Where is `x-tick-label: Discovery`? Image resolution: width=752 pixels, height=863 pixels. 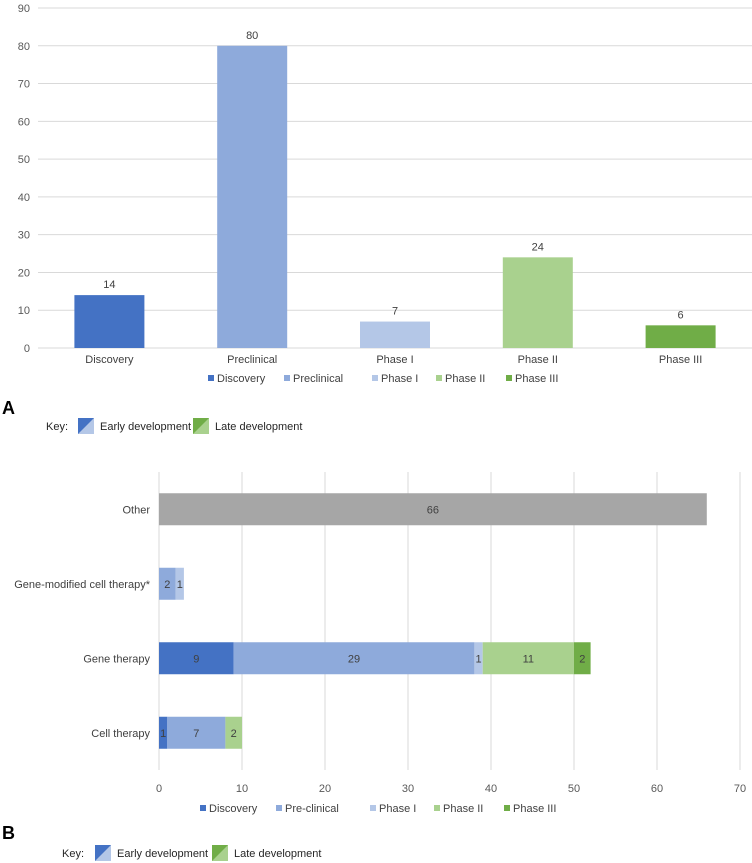
x-tick-label: Discovery is located at coordinates (109, 360).